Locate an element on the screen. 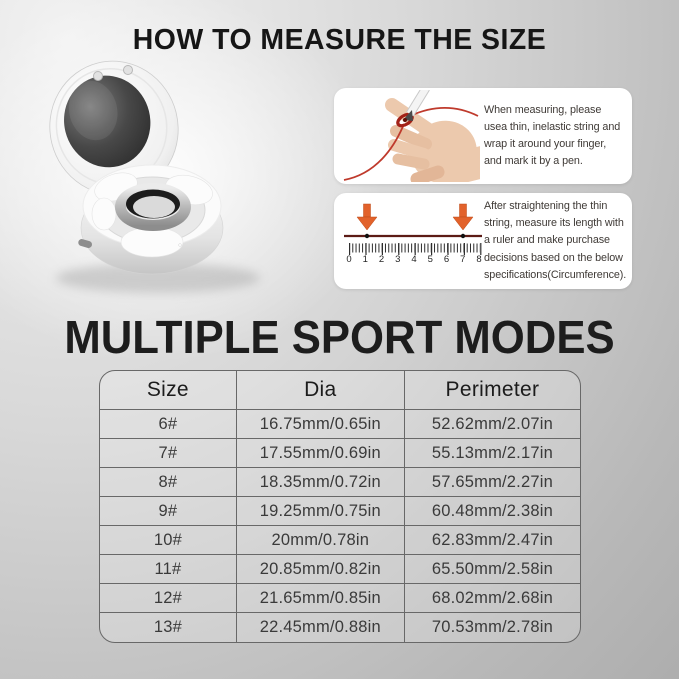 Image resolution: width=679 pixels, height=679 pixels. ruler-graphic: 0 1 2 3 4 5 6 7 8 is located at coordinates (413, 234).